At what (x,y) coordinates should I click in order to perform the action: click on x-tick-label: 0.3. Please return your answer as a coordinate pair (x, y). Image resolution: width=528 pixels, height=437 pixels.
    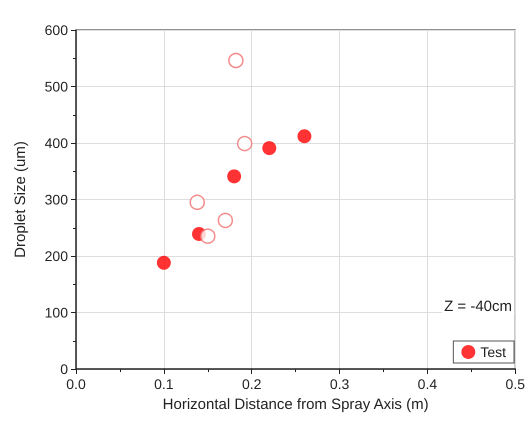
    Looking at the image, I should click on (340, 384).